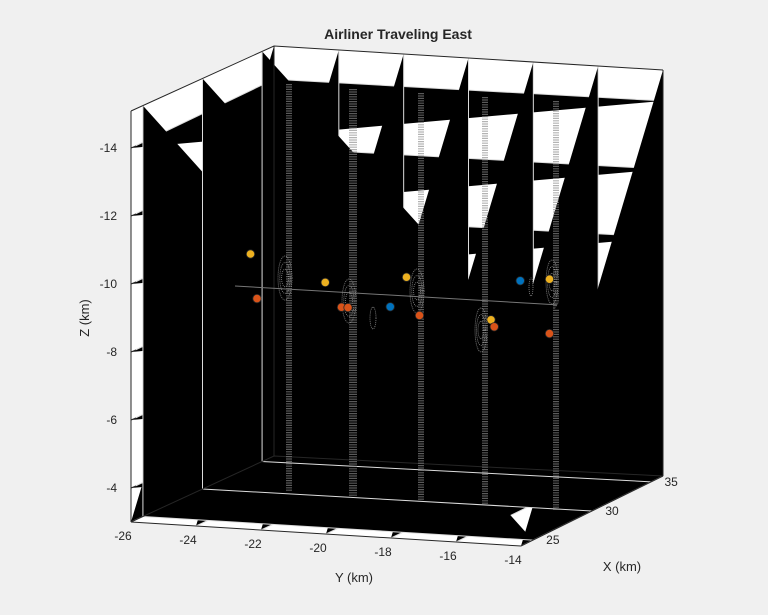 This screenshot has height=615, width=768. I want to click on x-tick-label: 25, so click(553, 540).